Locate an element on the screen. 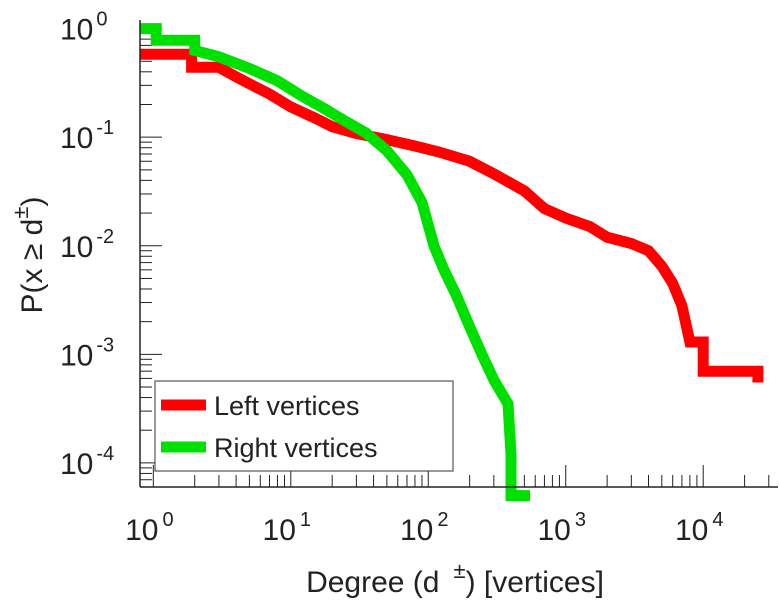 The width and height of the screenshot is (780, 600). legend-label-left: Left vertices is located at coordinates (287, 406).